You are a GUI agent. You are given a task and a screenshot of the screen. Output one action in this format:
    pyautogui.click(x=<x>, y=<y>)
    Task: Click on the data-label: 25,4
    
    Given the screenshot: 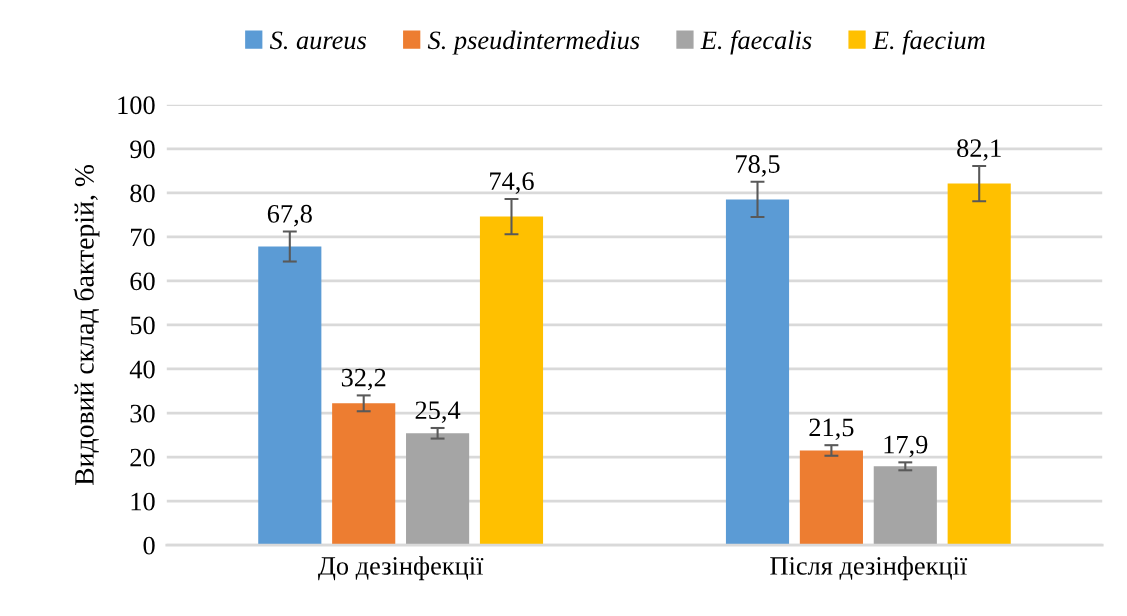 What is the action you would take?
    pyautogui.click(x=438, y=412)
    